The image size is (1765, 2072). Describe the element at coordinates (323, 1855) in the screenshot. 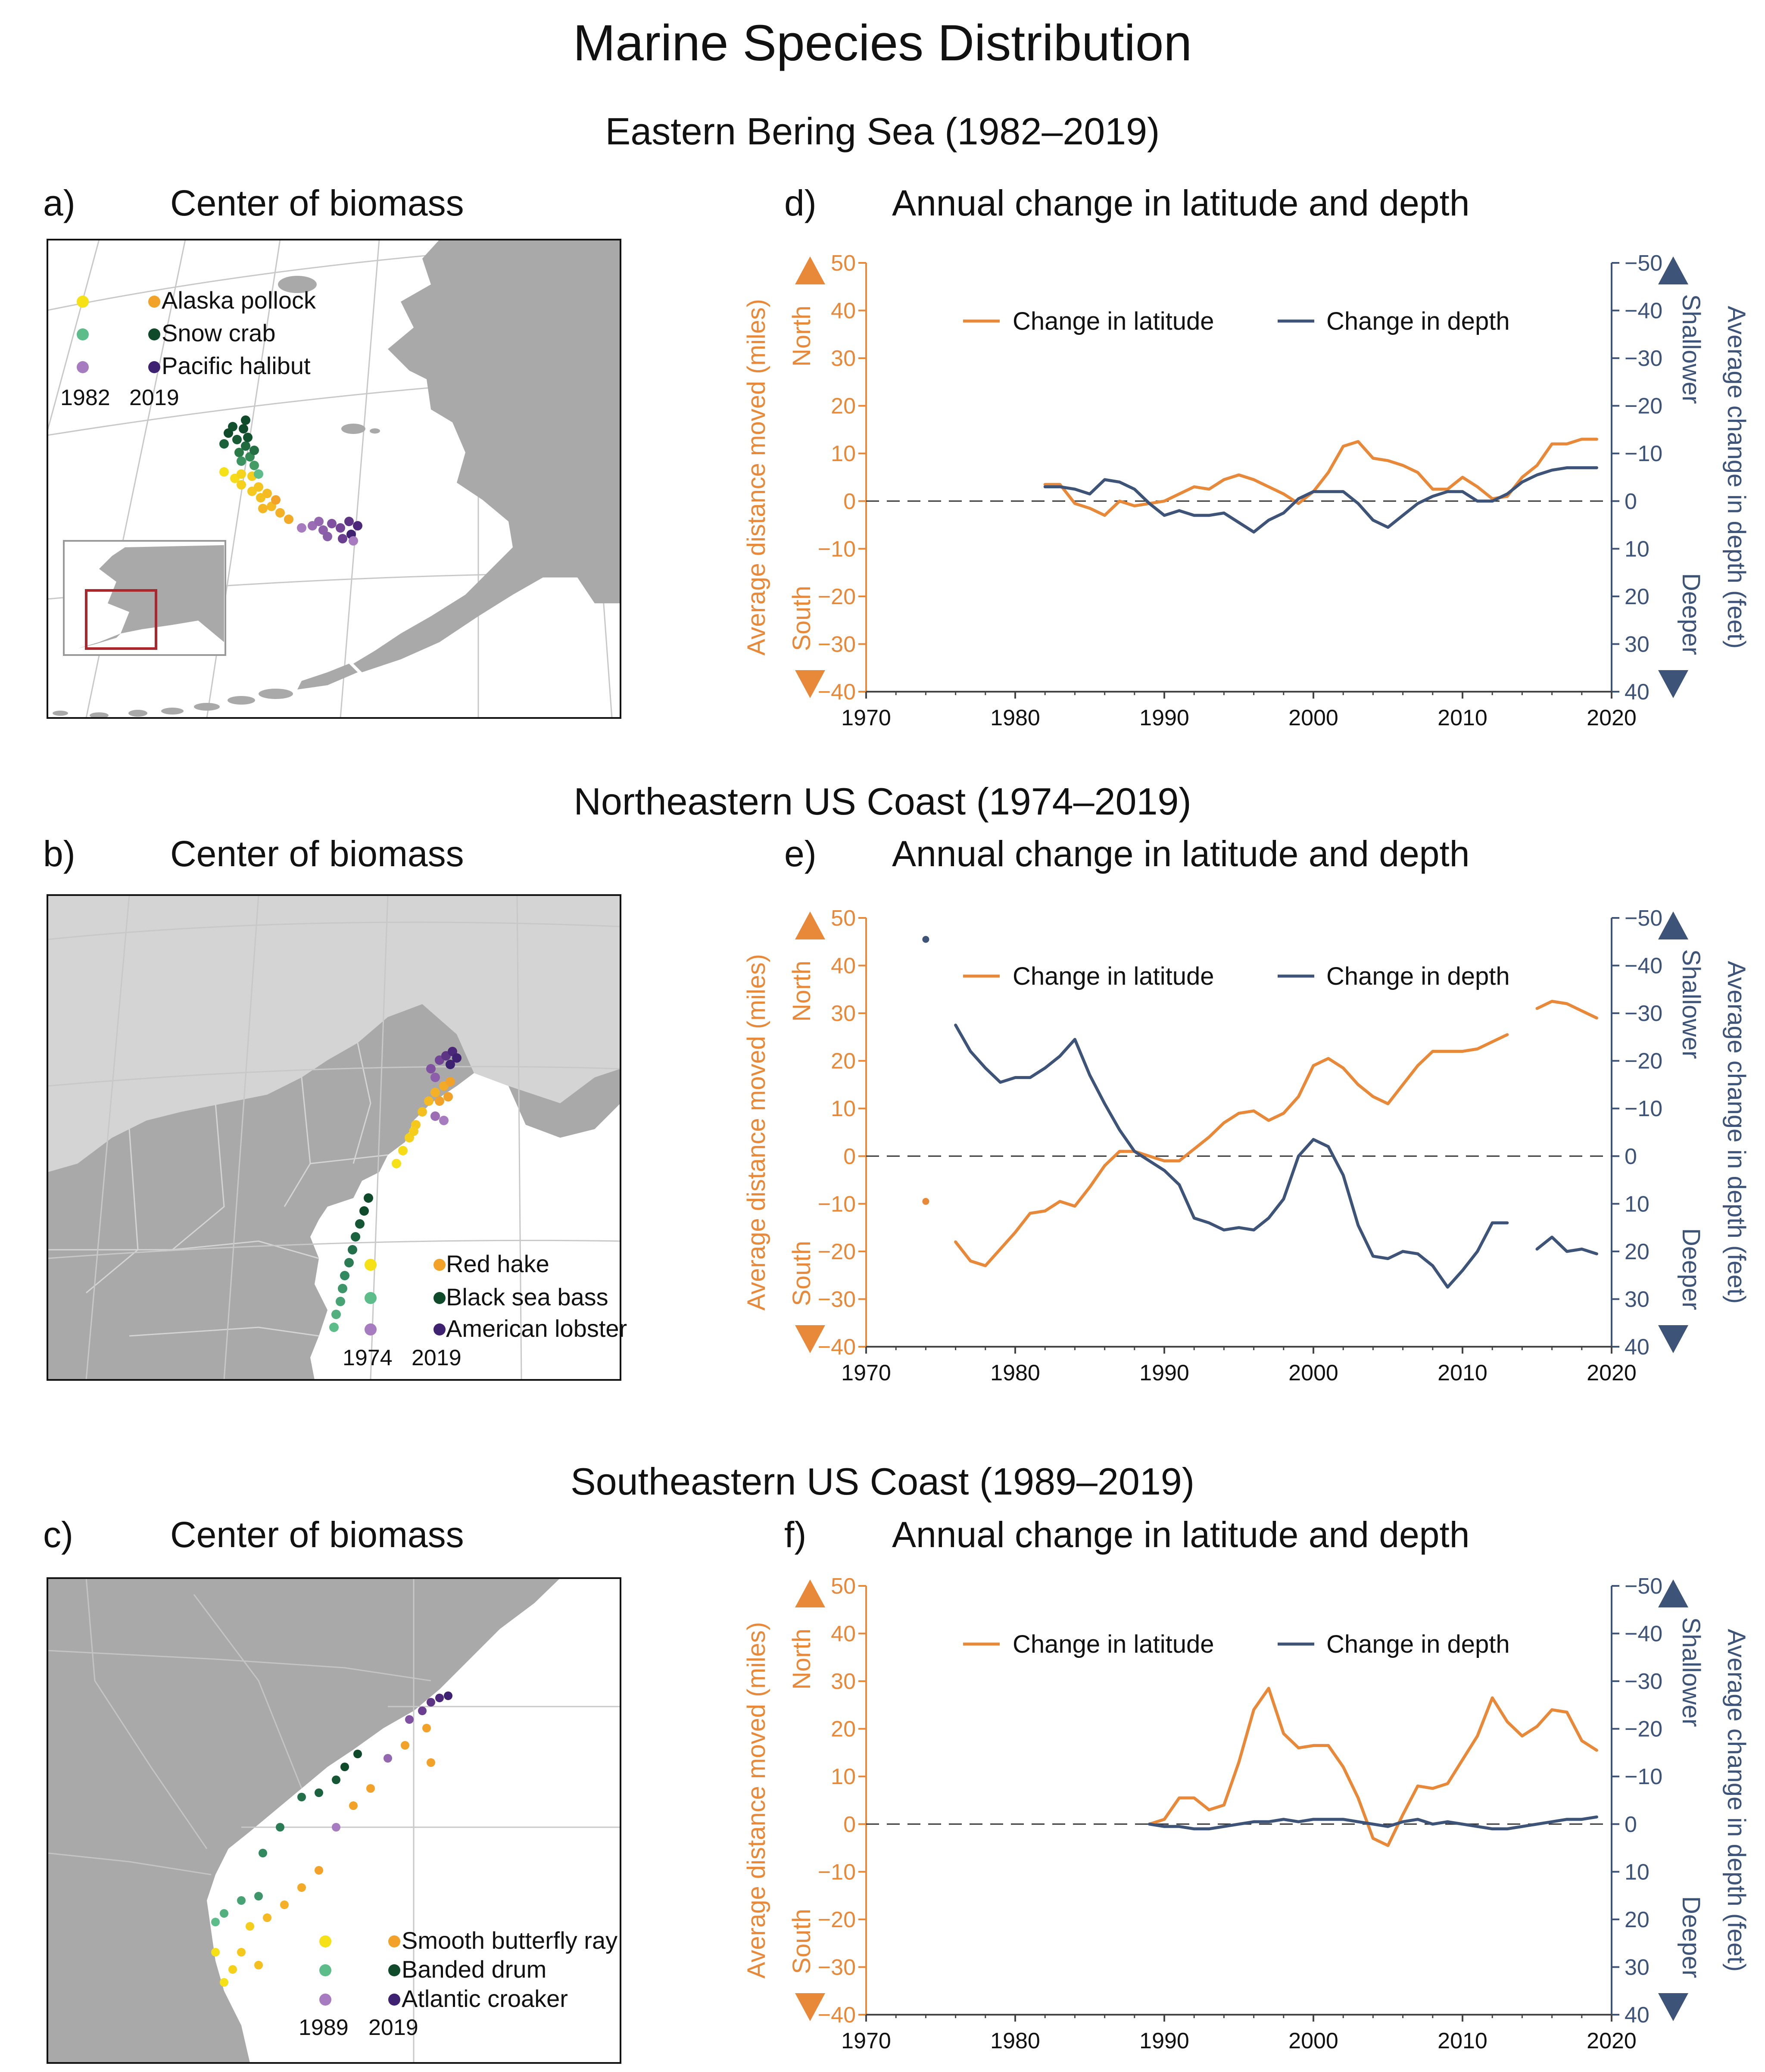

I see `track-smooth-butterfly-ray` at that location.